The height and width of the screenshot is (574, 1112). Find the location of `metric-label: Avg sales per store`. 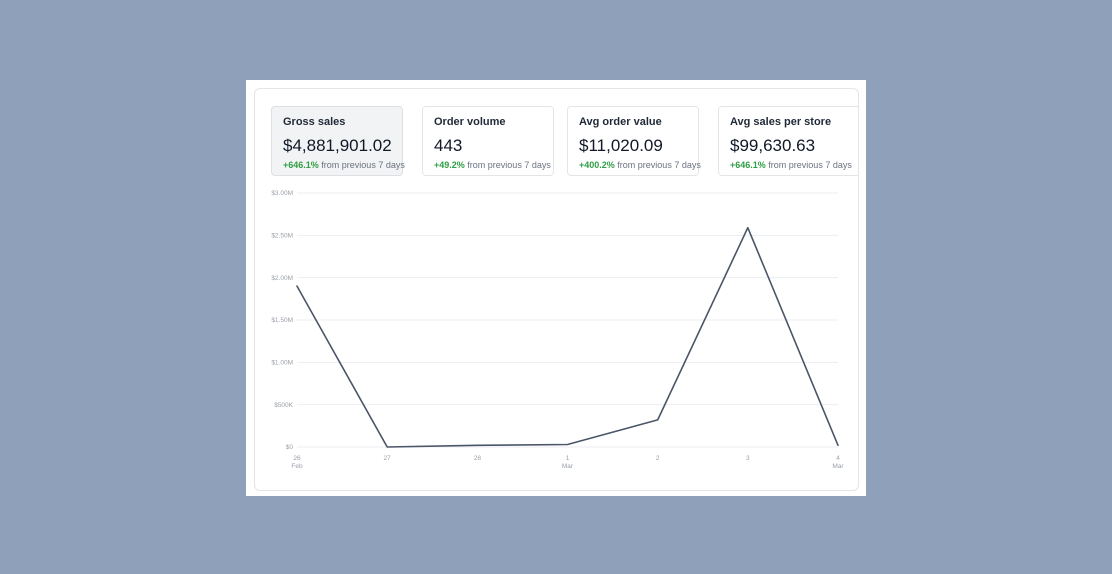

metric-label: Avg sales per store is located at coordinates (781, 122).